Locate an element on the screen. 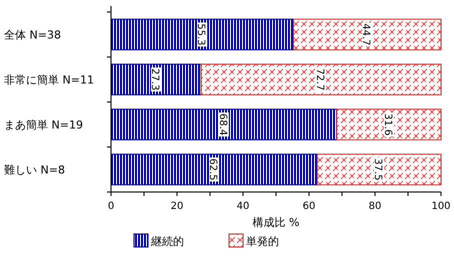 This screenshot has width=454, height=265. x-tick-label: 20 is located at coordinates (177, 206).